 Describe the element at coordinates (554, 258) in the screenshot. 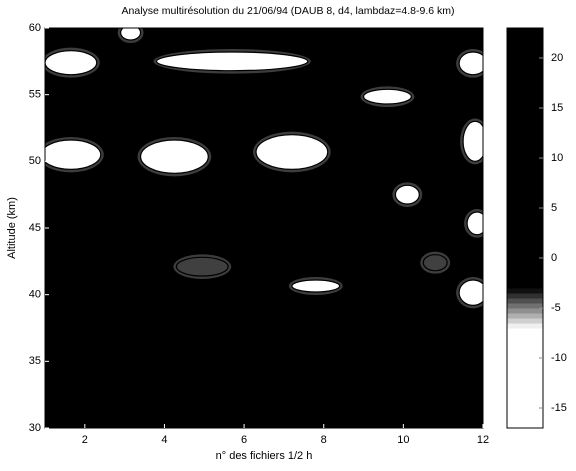

I see `colorbar-tick-label: 0` at that location.